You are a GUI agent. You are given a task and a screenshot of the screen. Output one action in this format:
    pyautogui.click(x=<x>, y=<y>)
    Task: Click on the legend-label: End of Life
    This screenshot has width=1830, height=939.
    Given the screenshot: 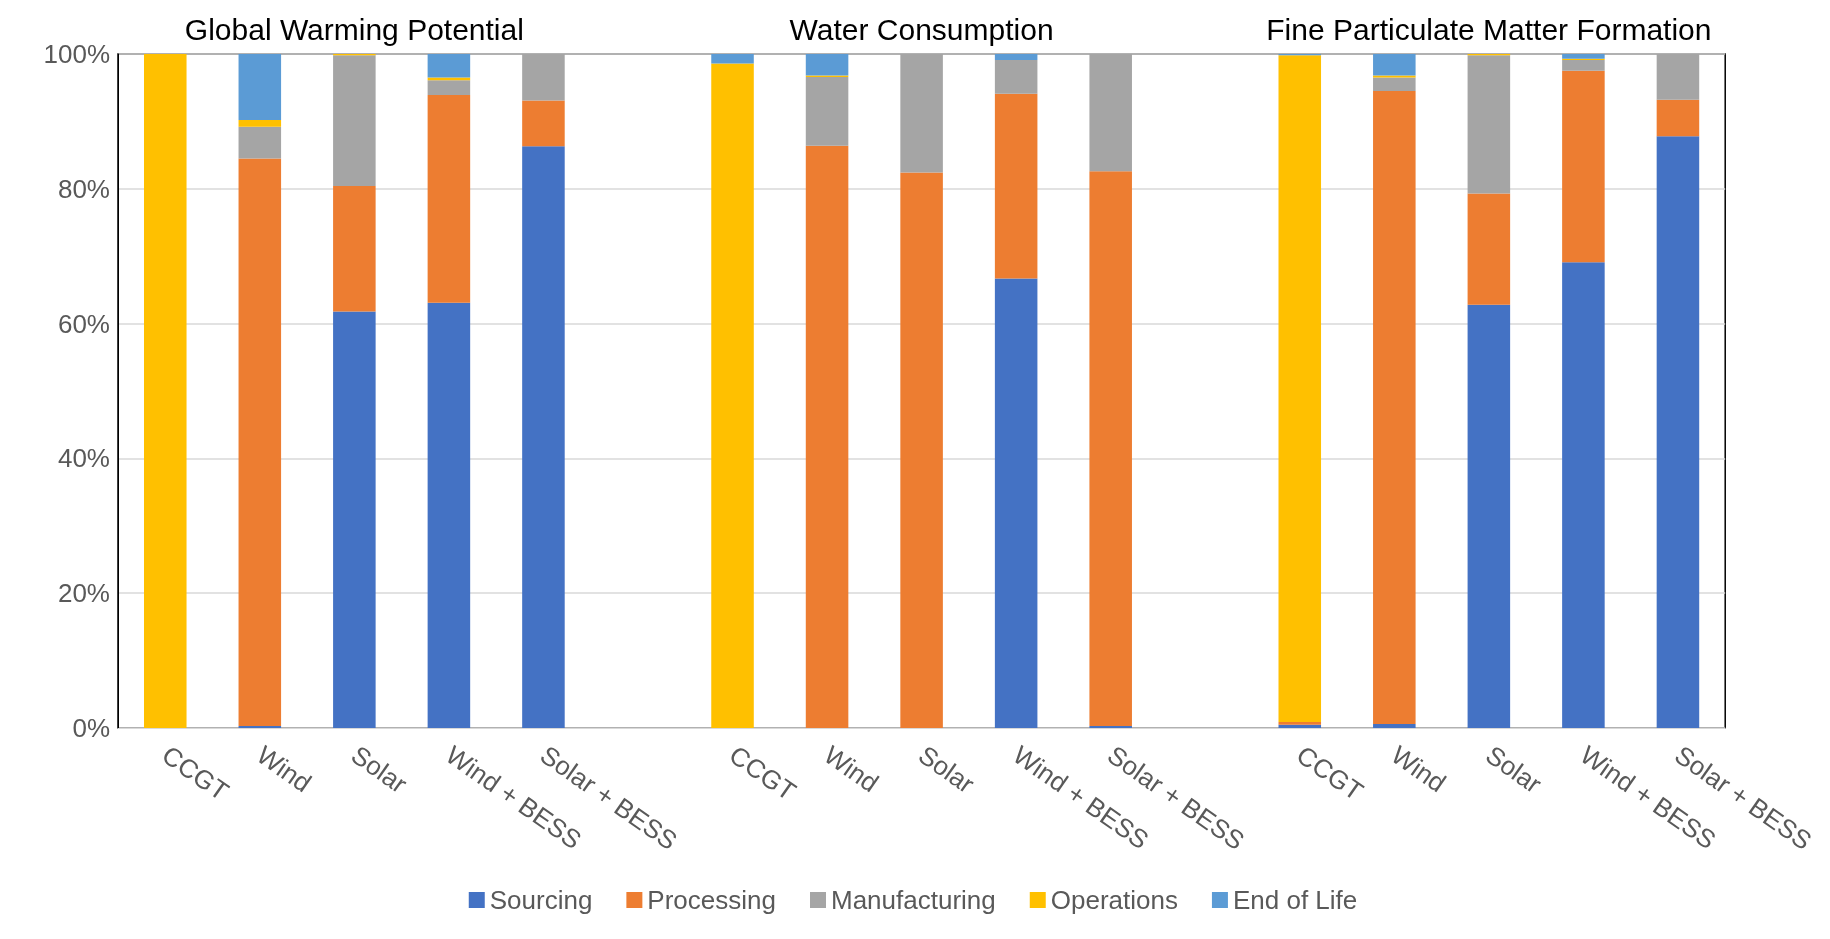 What is the action you would take?
    pyautogui.click(x=1295, y=900)
    